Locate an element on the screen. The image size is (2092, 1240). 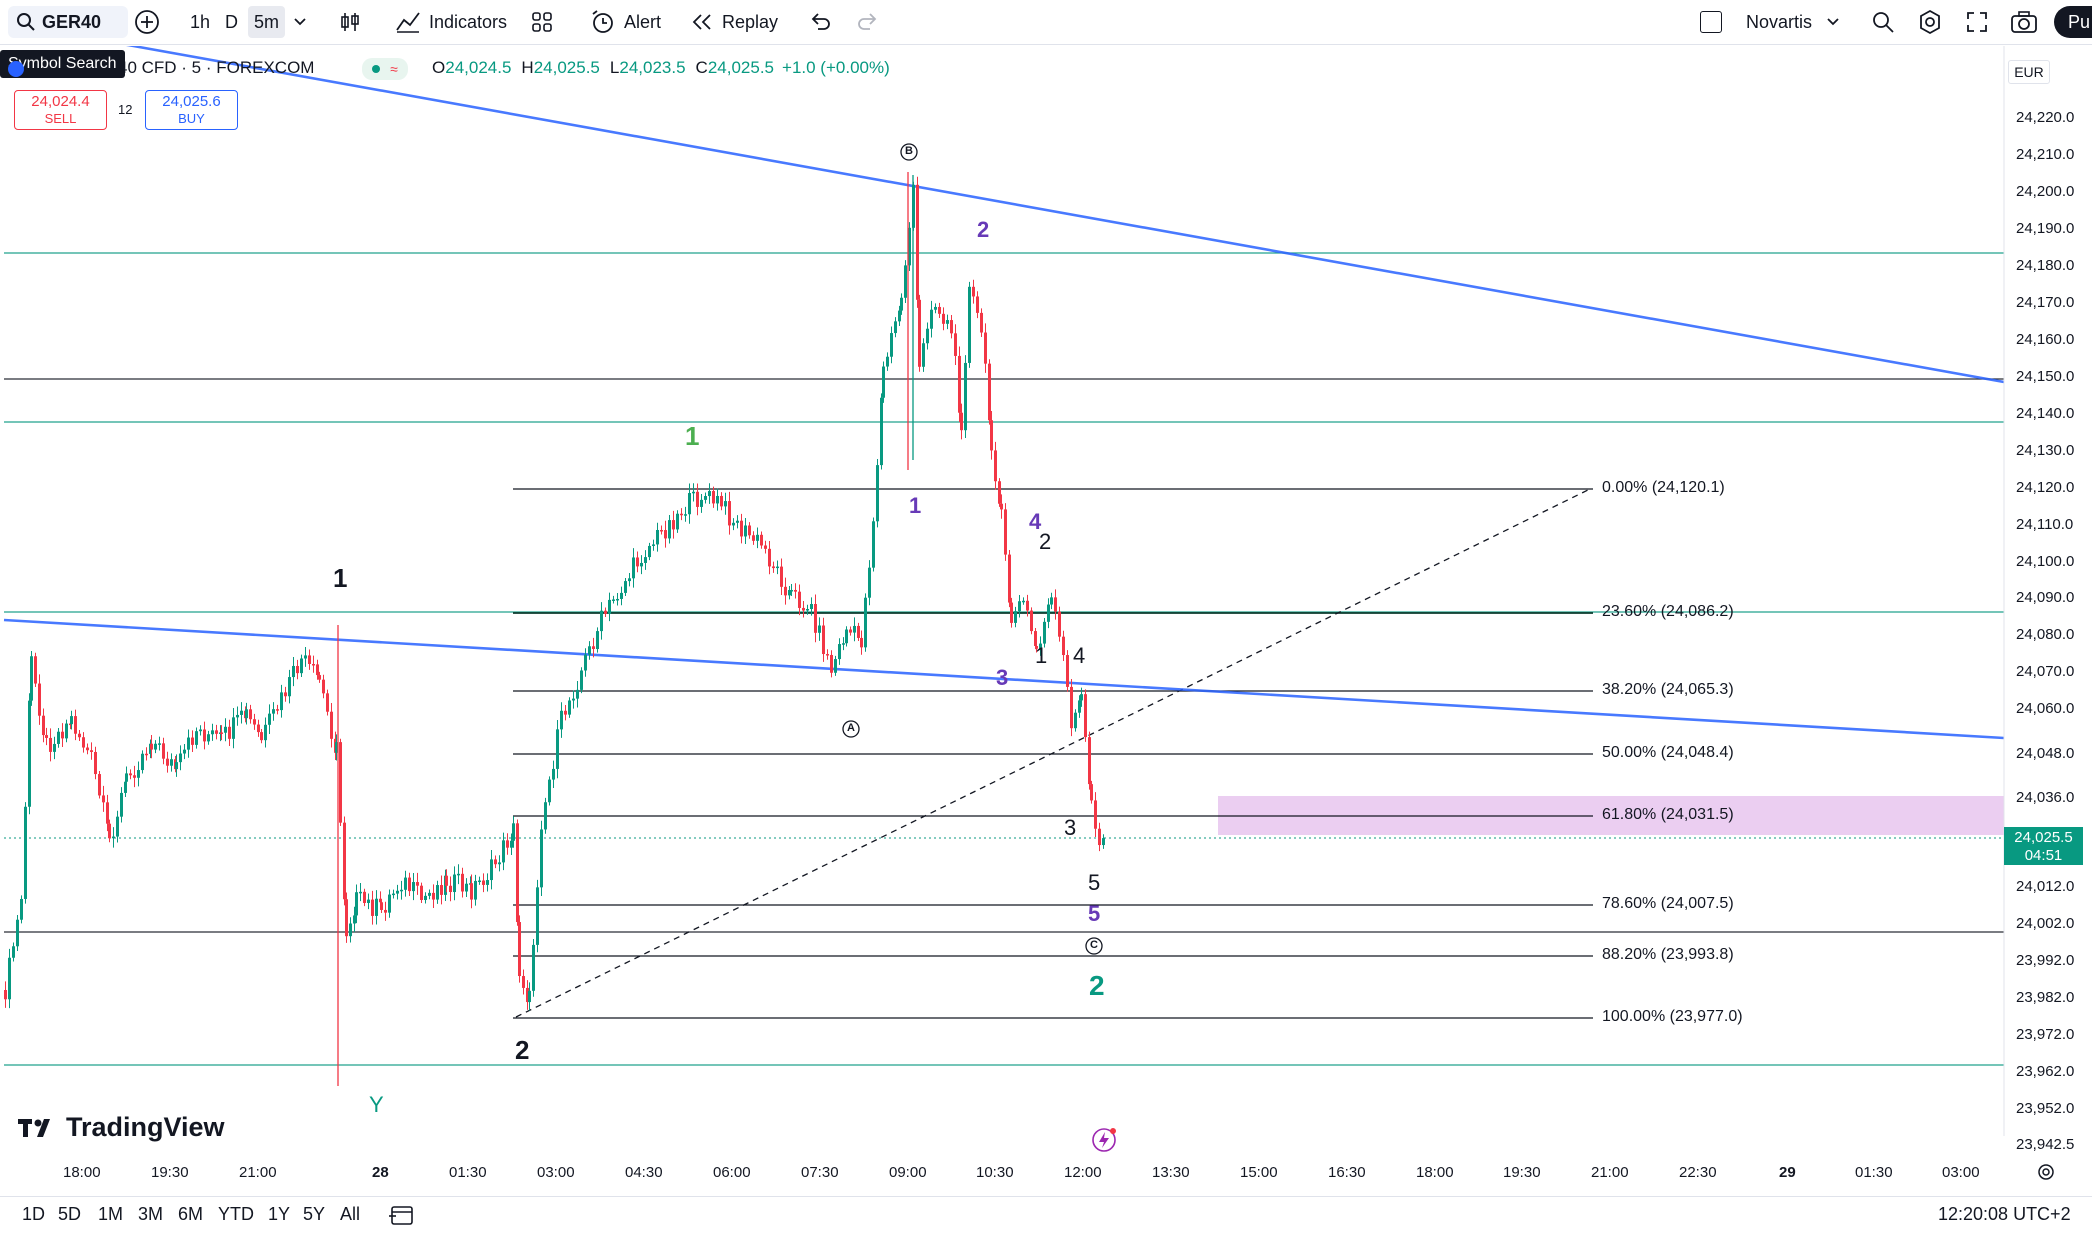
bar-countdown: 04:51 is located at coordinates (2043, 855).